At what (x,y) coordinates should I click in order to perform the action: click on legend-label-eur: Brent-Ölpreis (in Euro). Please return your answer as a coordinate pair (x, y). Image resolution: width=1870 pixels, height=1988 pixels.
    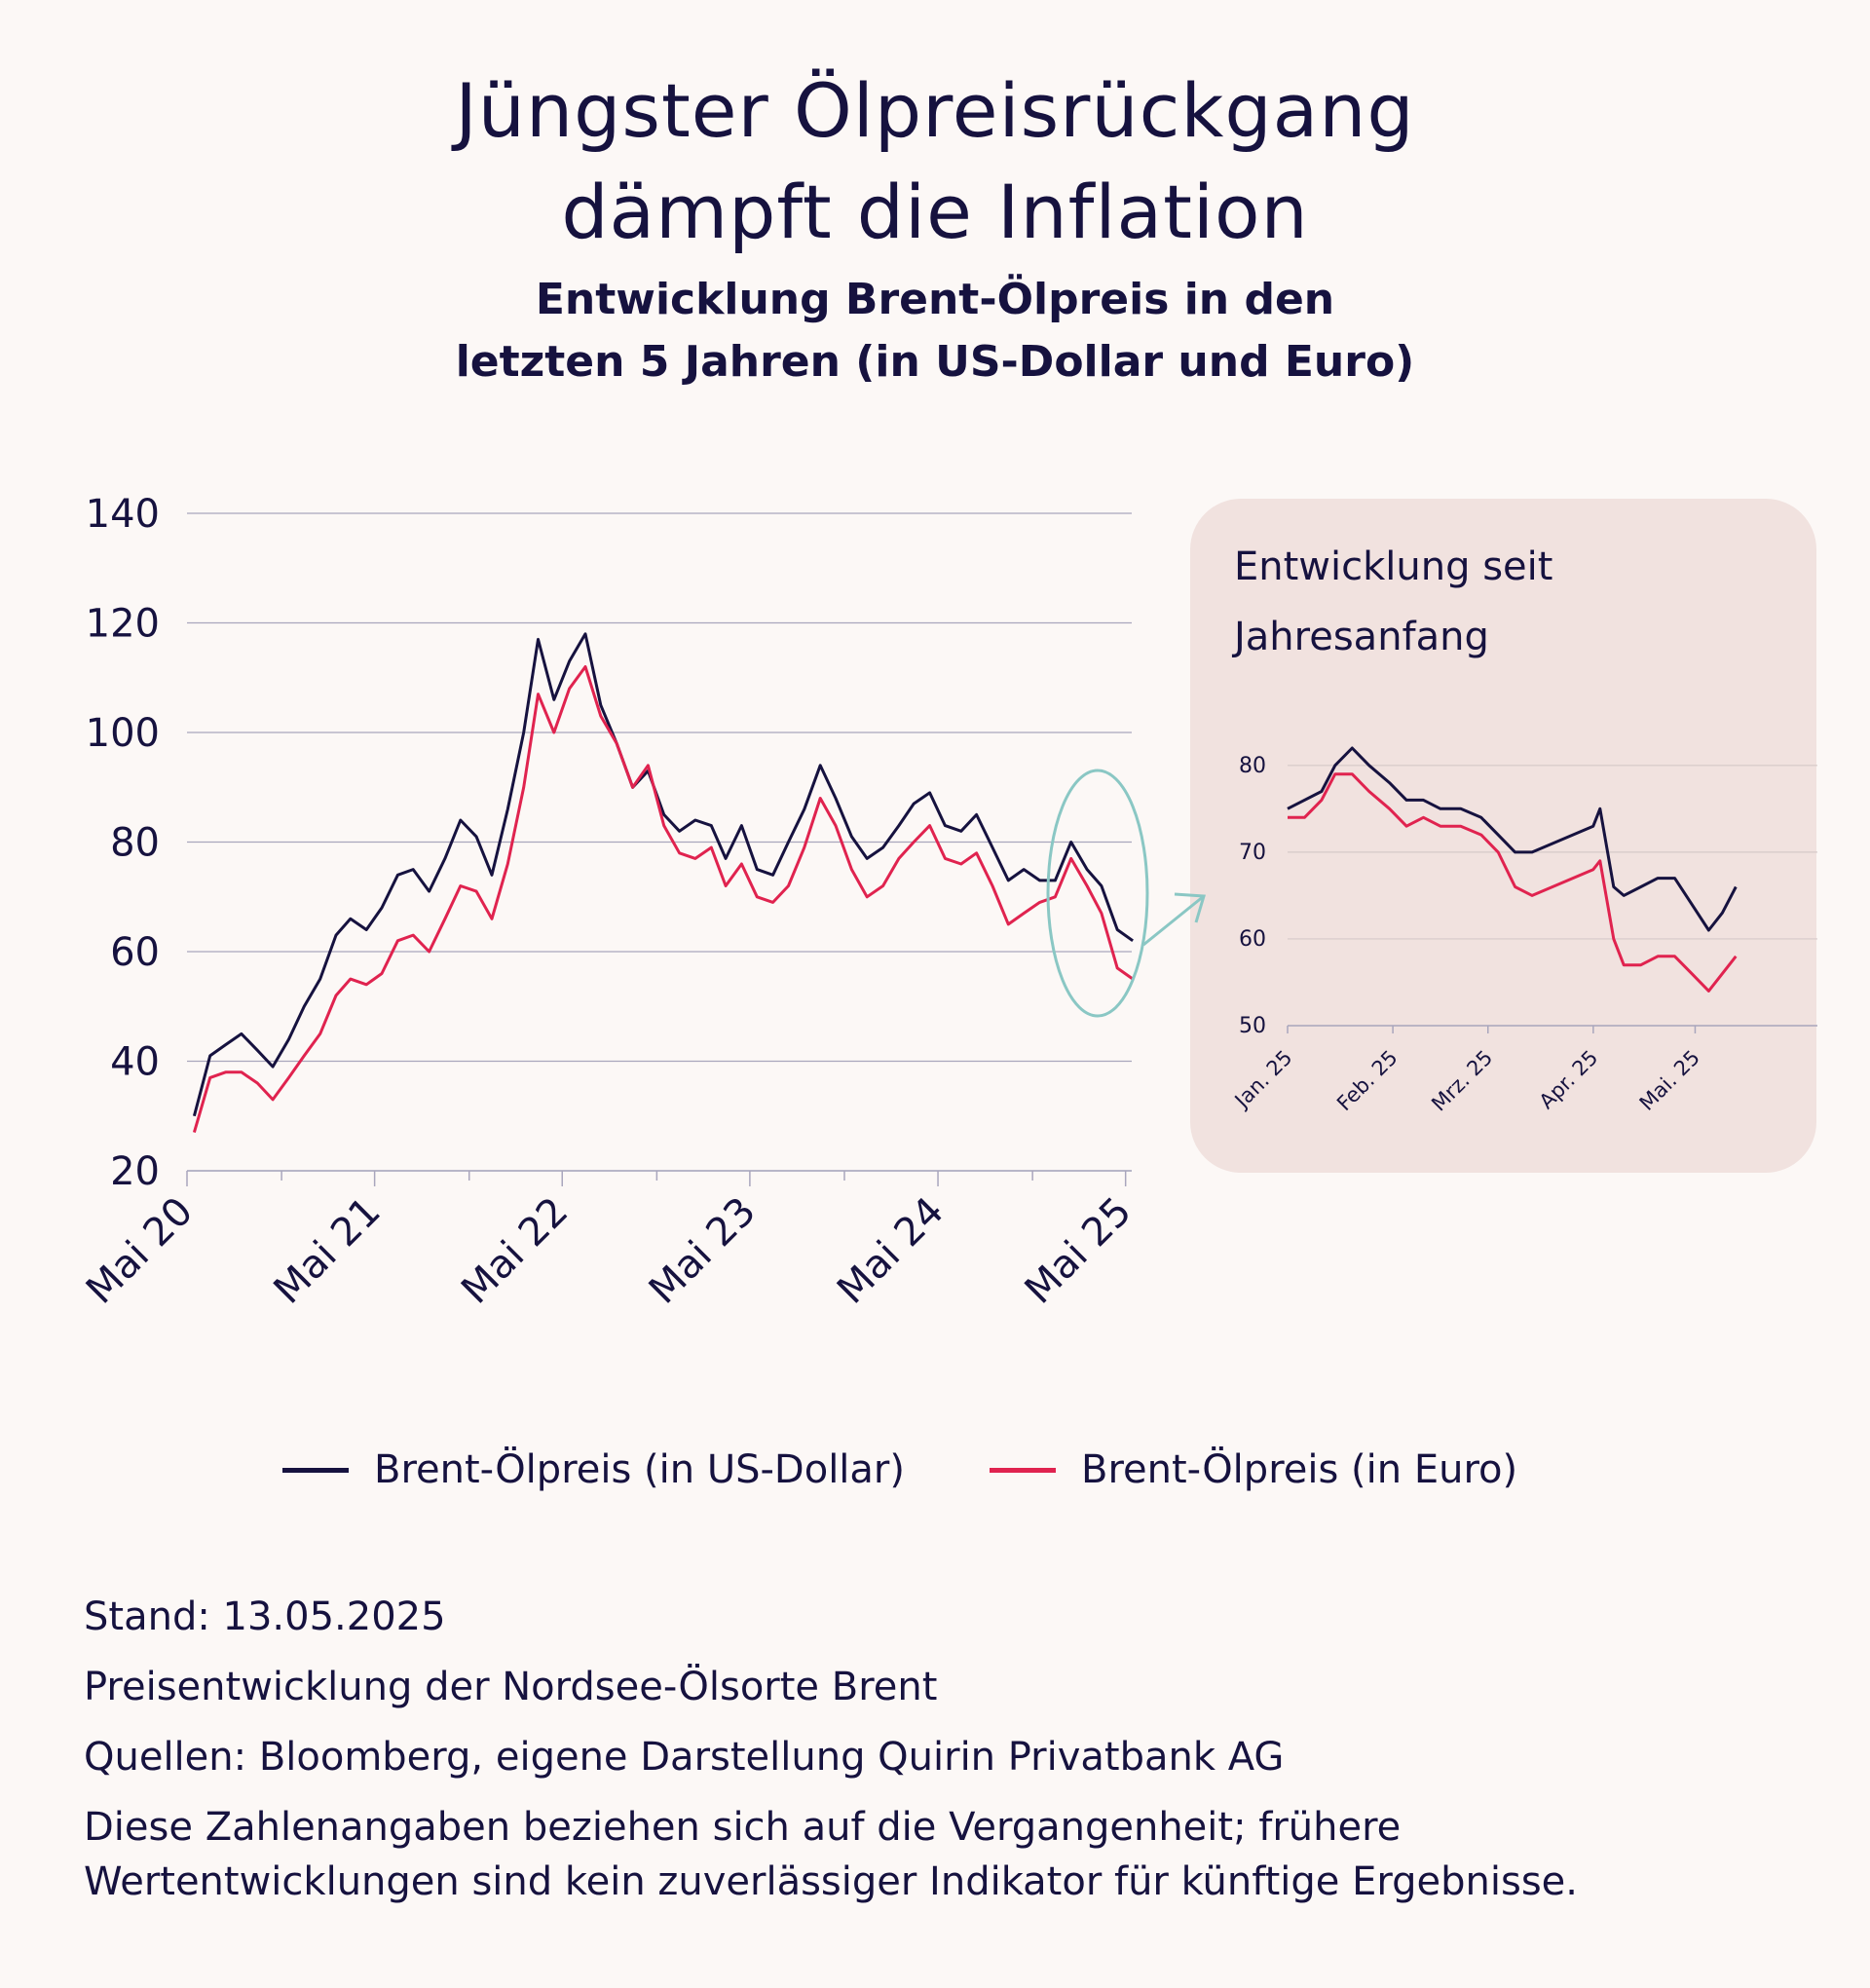
    Looking at the image, I should click on (1300, 1469).